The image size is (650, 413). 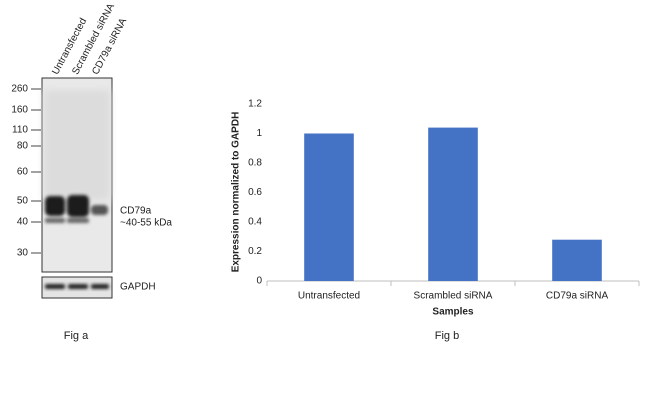 I want to click on band-label: CD79a, so click(x=136, y=211).